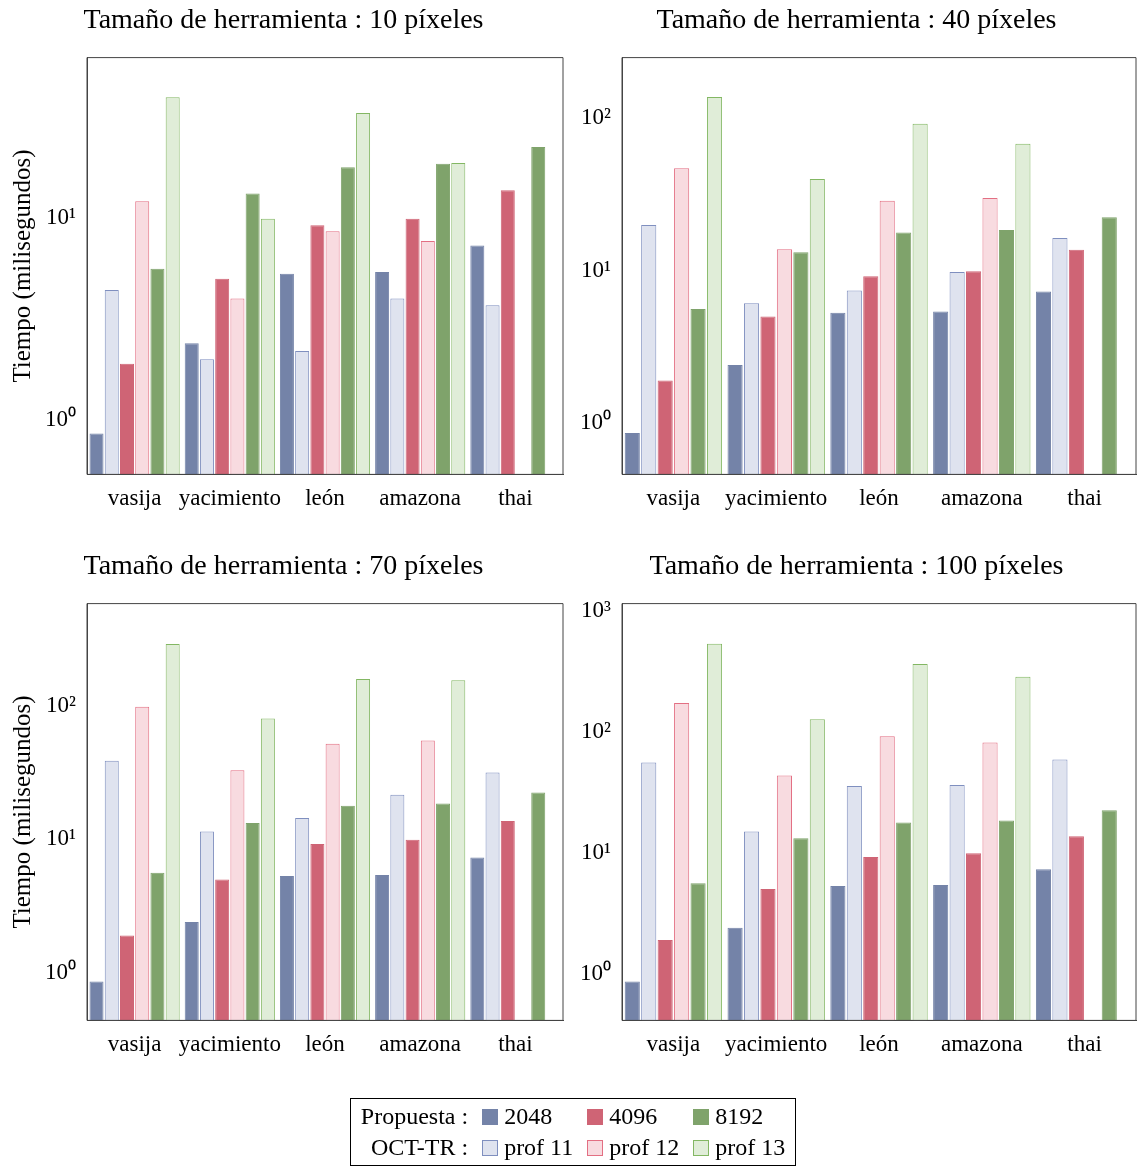  I want to click on chart-title: Tamaño de herramienta : 40 píxeles, so click(856, 19).